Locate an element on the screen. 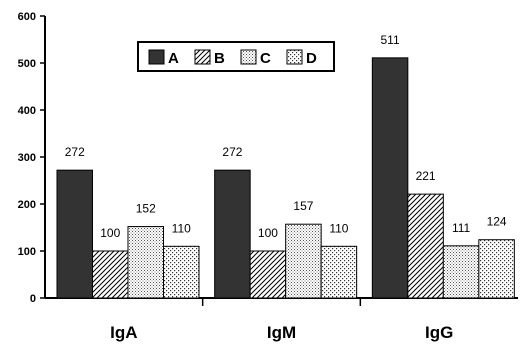  legend: A B C D is located at coordinates (236, 56).